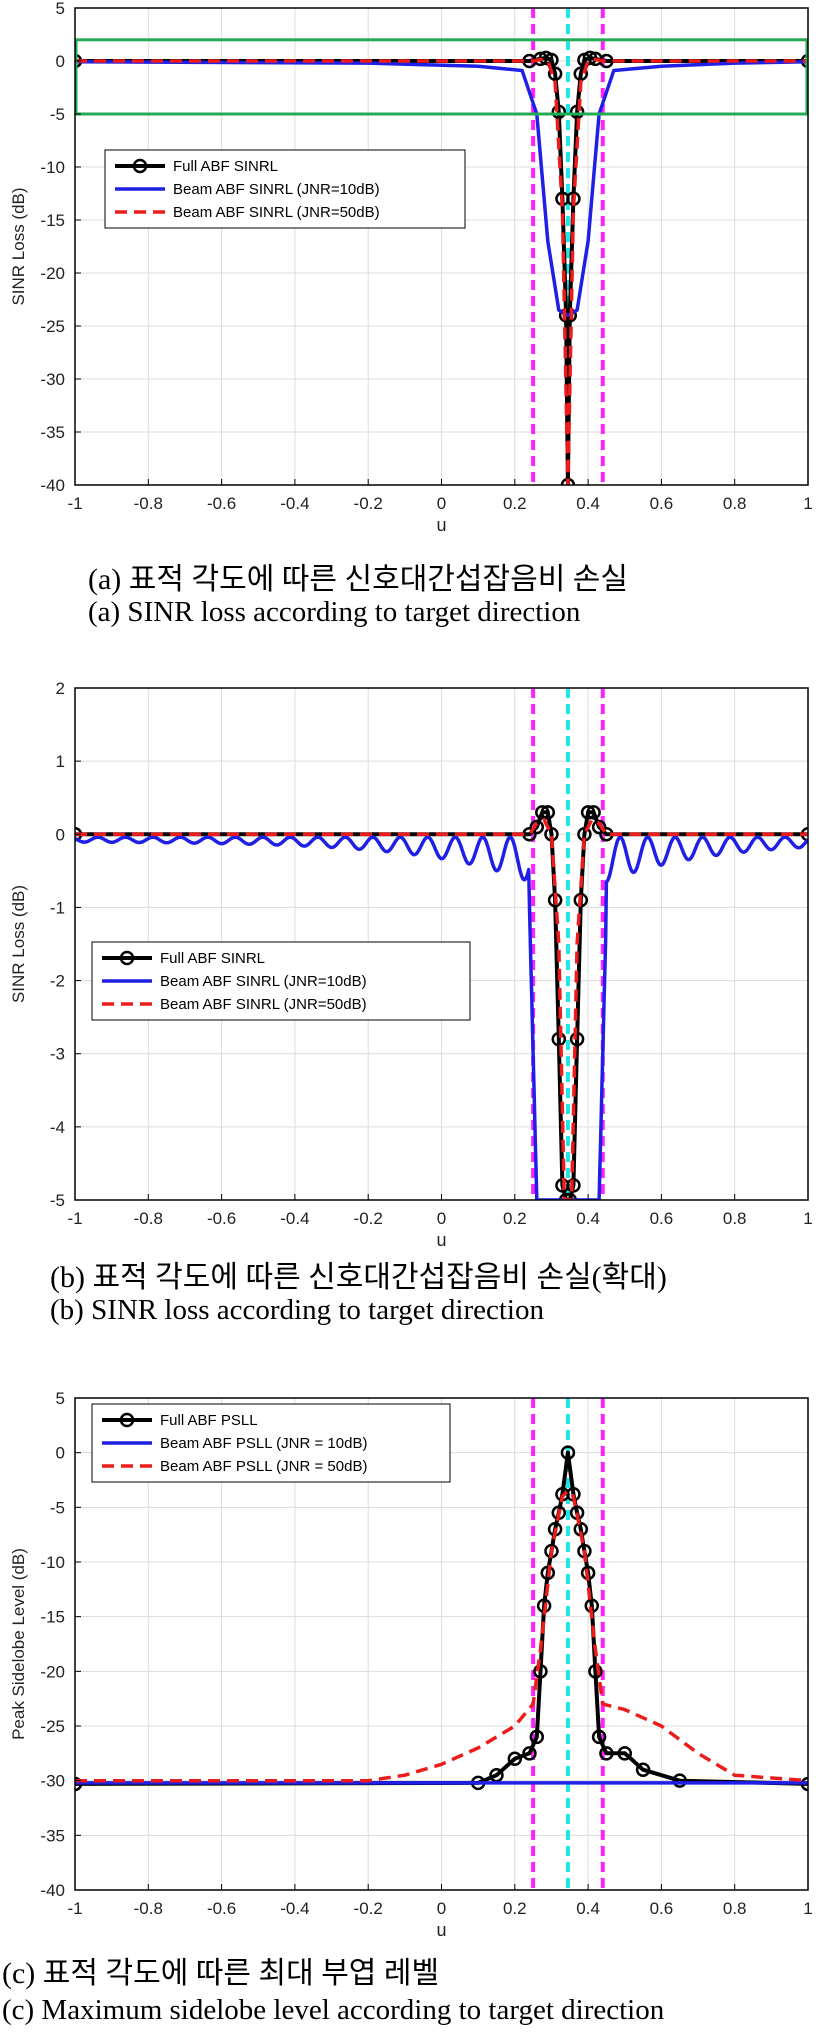 Image resolution: width=827 pixels, height=2042 pixels. What do you see at coordinates (60, 689) in the screenshot?
I see `y-tick-label: 2` at bounding box center [60, 689].